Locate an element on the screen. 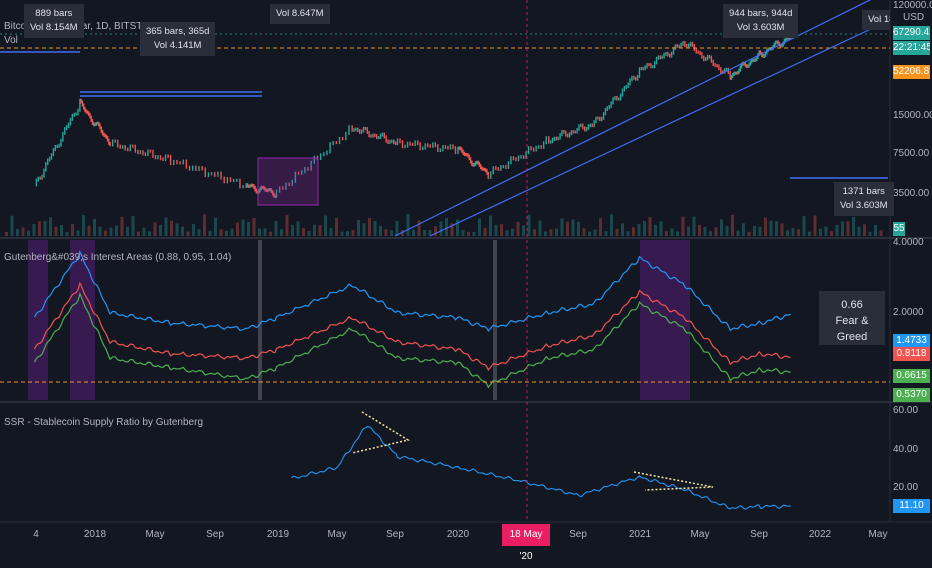 The height and width of the screenshot is (568, 932). volume-label: Vol is located at coordinates (11, 40).